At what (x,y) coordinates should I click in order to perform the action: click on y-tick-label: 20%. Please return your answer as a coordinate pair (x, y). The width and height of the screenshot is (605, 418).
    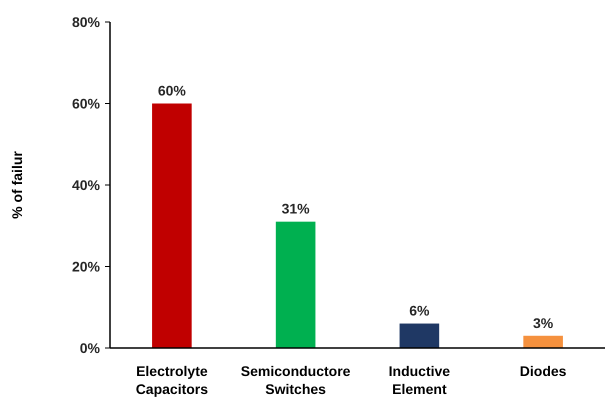
    Looking at the image, I should click on (86, 266).